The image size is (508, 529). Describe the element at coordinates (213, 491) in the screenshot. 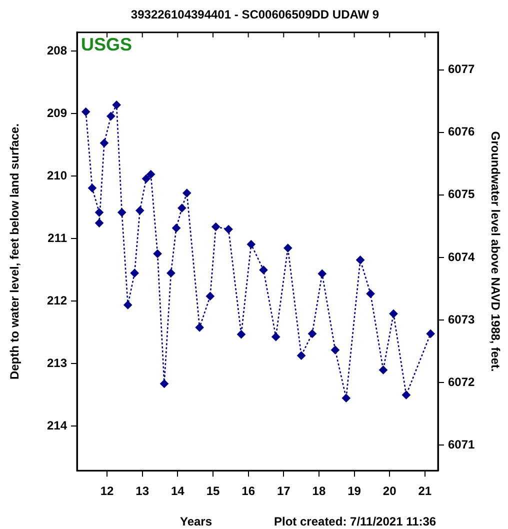

I see `x-tick-label: 15` at that location.